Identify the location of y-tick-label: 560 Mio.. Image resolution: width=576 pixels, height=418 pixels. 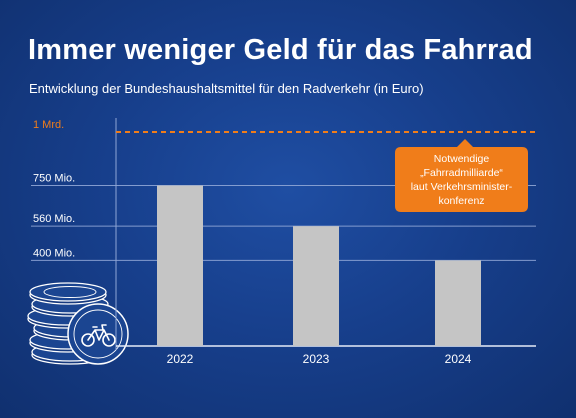
(54, 219).